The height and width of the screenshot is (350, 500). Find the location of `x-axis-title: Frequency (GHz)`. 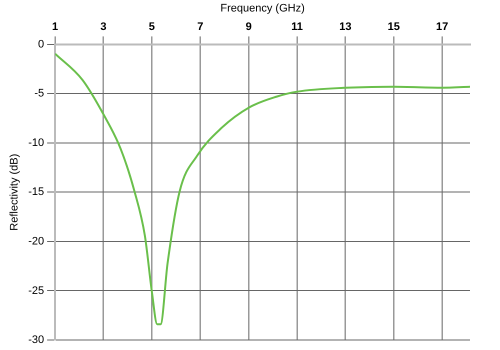

x-axis-title: Frequency (GHz) is located at coordinates (262, 8).